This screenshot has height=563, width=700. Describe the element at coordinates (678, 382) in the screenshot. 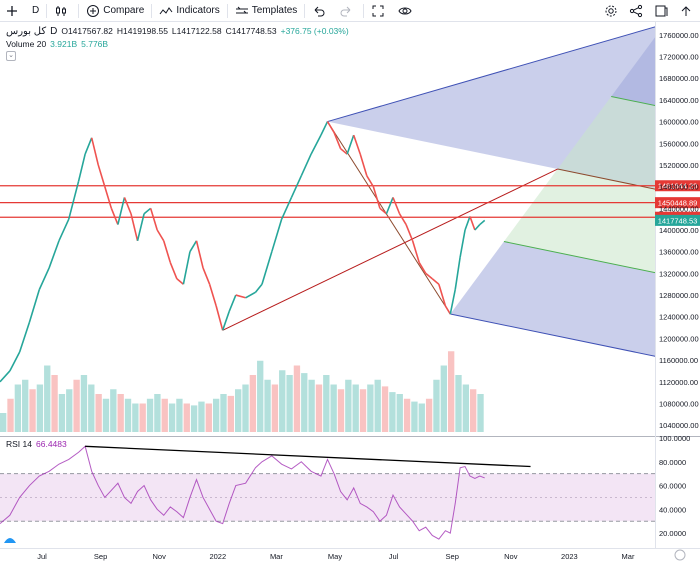

I see `price-tick-label: 1120000.00` at that location.